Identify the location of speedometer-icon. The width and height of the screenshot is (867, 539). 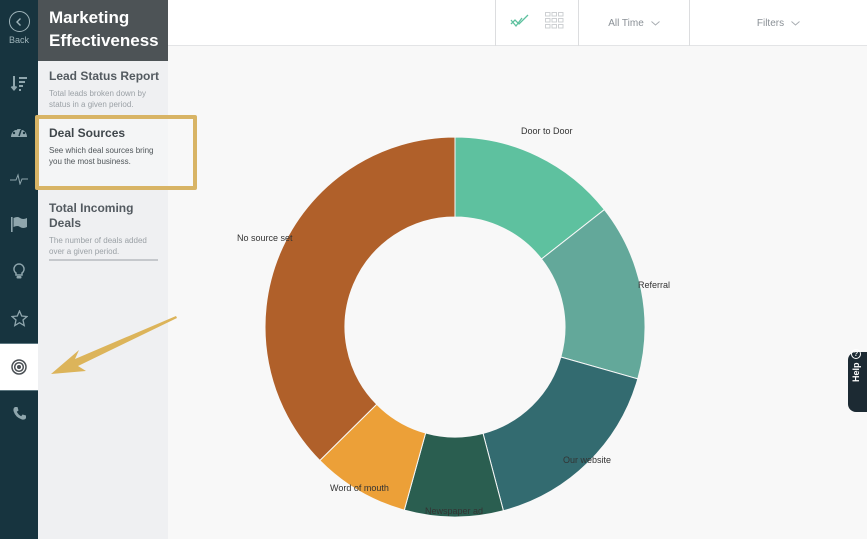
(19, 131).